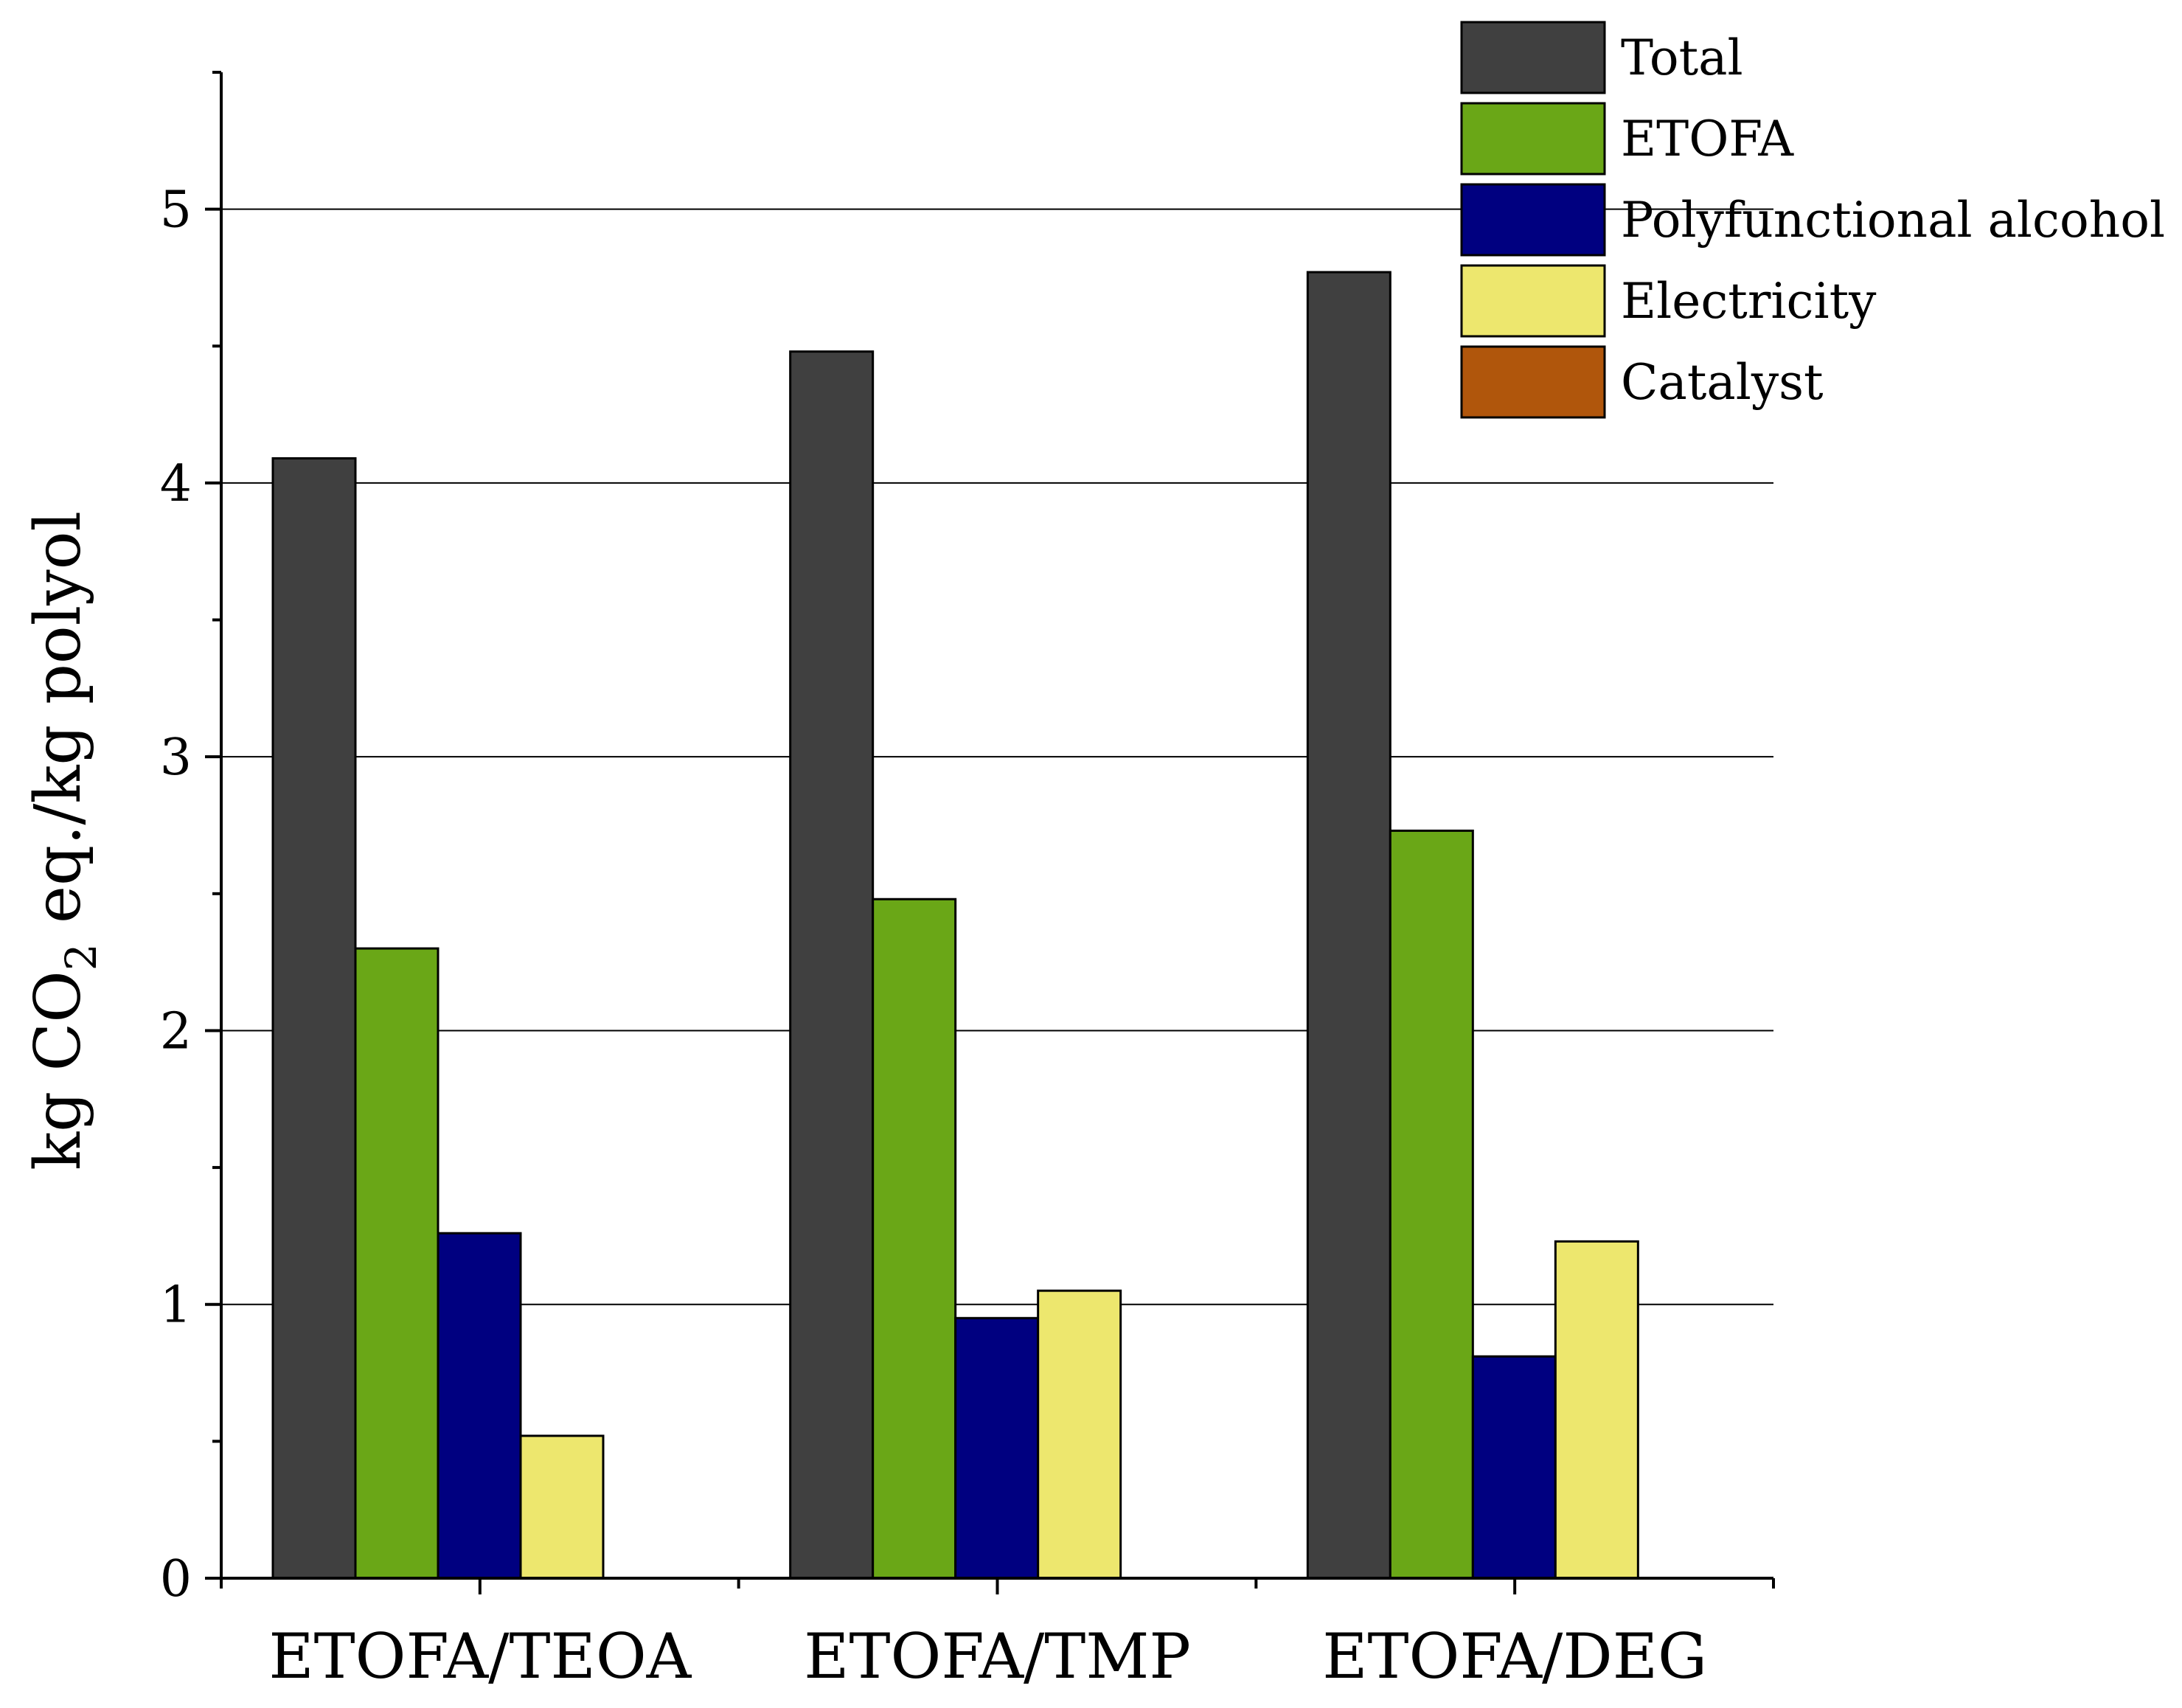 This screenshot has width=2182, height=1708. Describe the element at coordinates (997, 1656) in the screenshot. I see `x-tick-label: ETOFA/TMP` at that location.